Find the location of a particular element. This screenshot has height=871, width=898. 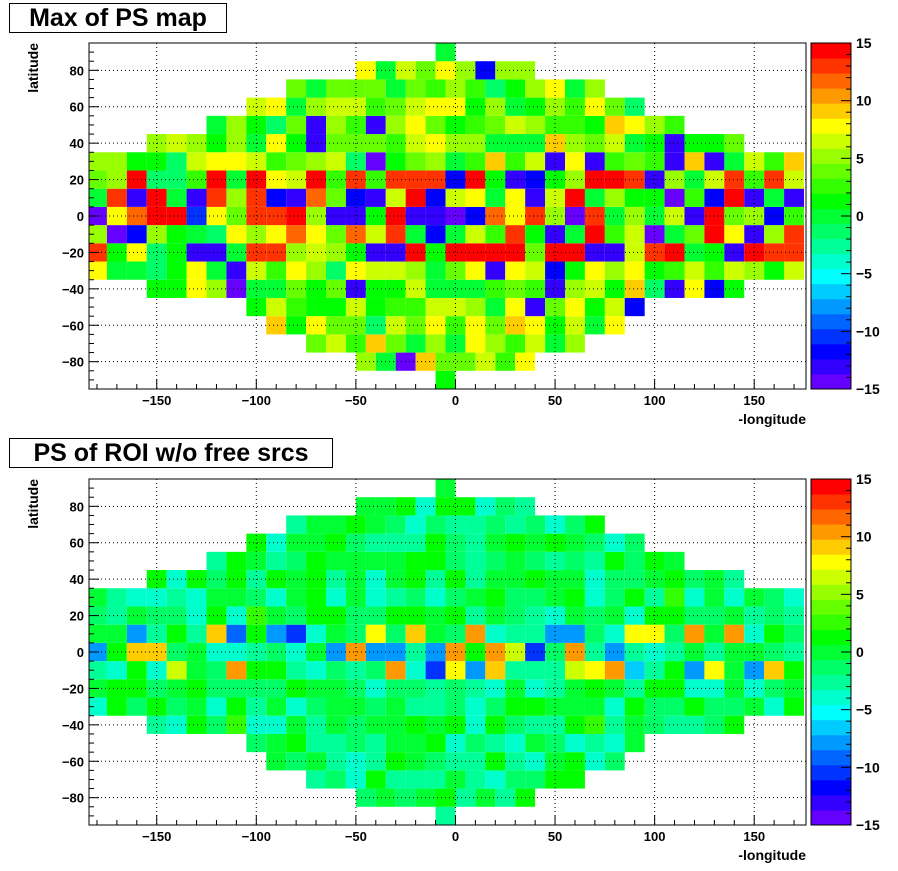

y-tick-label: 60 is located at coordinates (77, 107).